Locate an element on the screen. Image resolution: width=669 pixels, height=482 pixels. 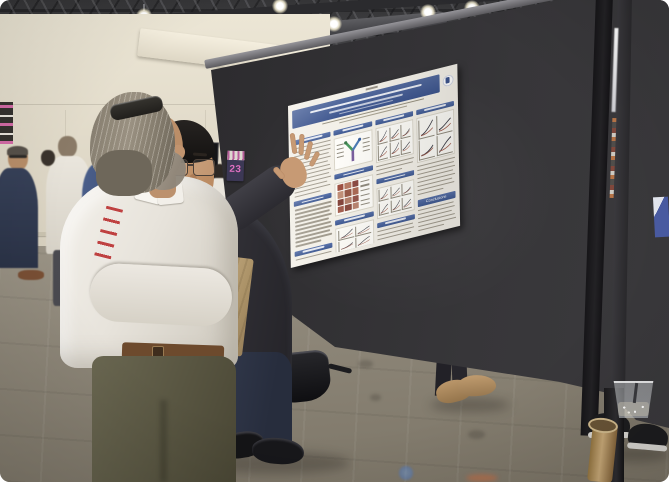
watermark-smudge is located at coordinates (482, 478).